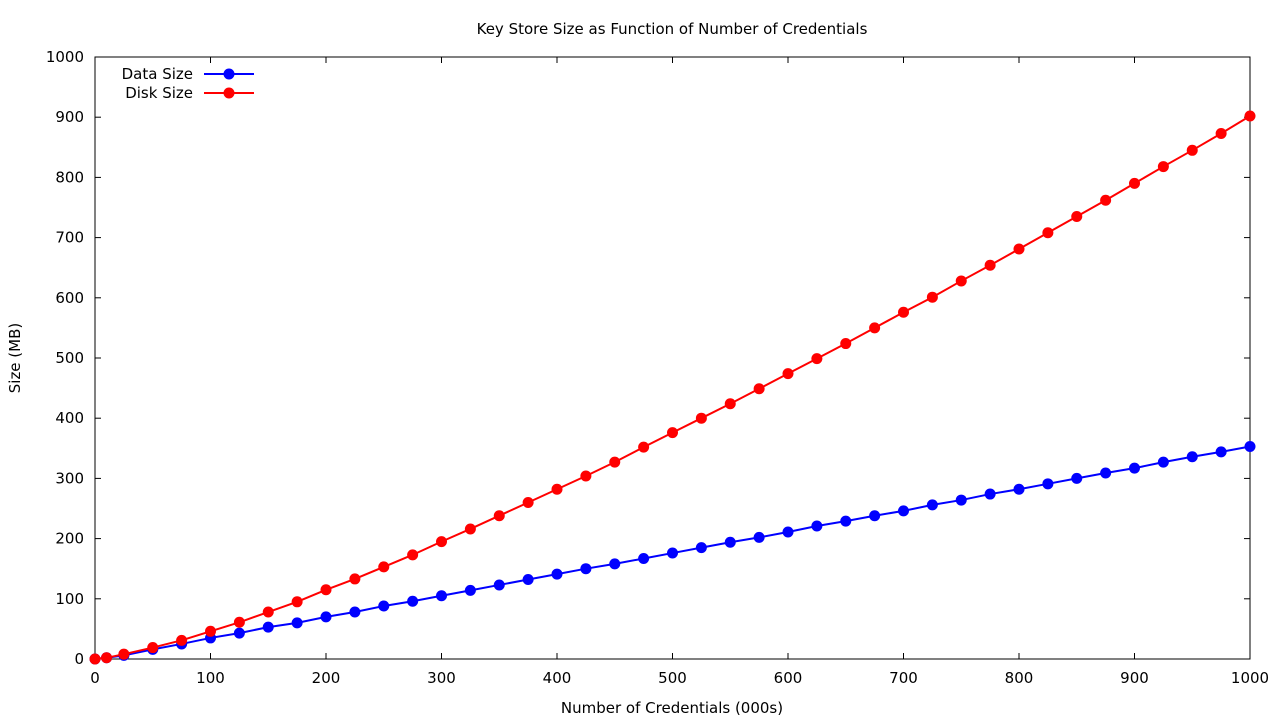  I want to click on x-tick-label: 700, so click(903, 678).